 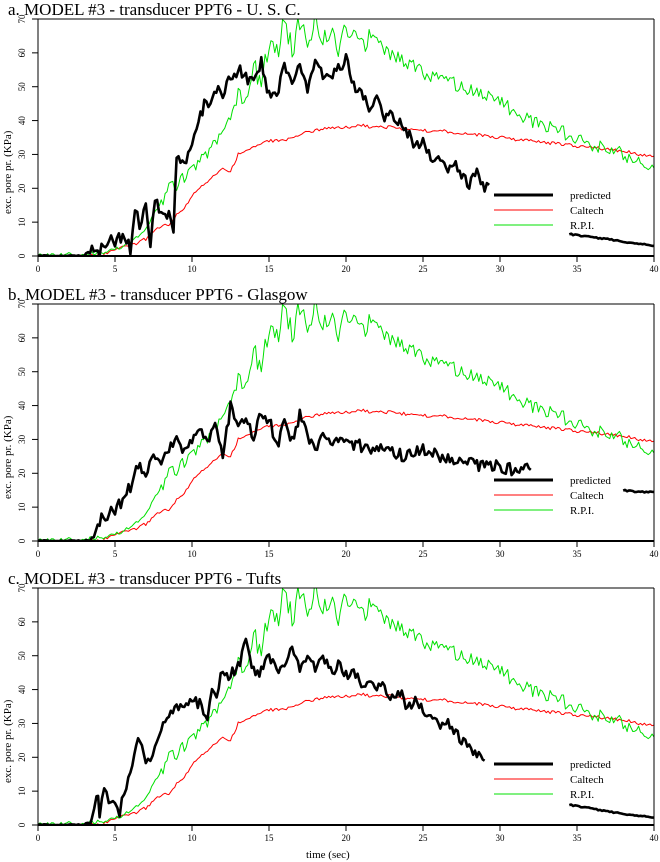 I want to click on chart-title-b: b. MODEL #3 - transducer PPT6 - Glasgow, so click(x=158, y=294).